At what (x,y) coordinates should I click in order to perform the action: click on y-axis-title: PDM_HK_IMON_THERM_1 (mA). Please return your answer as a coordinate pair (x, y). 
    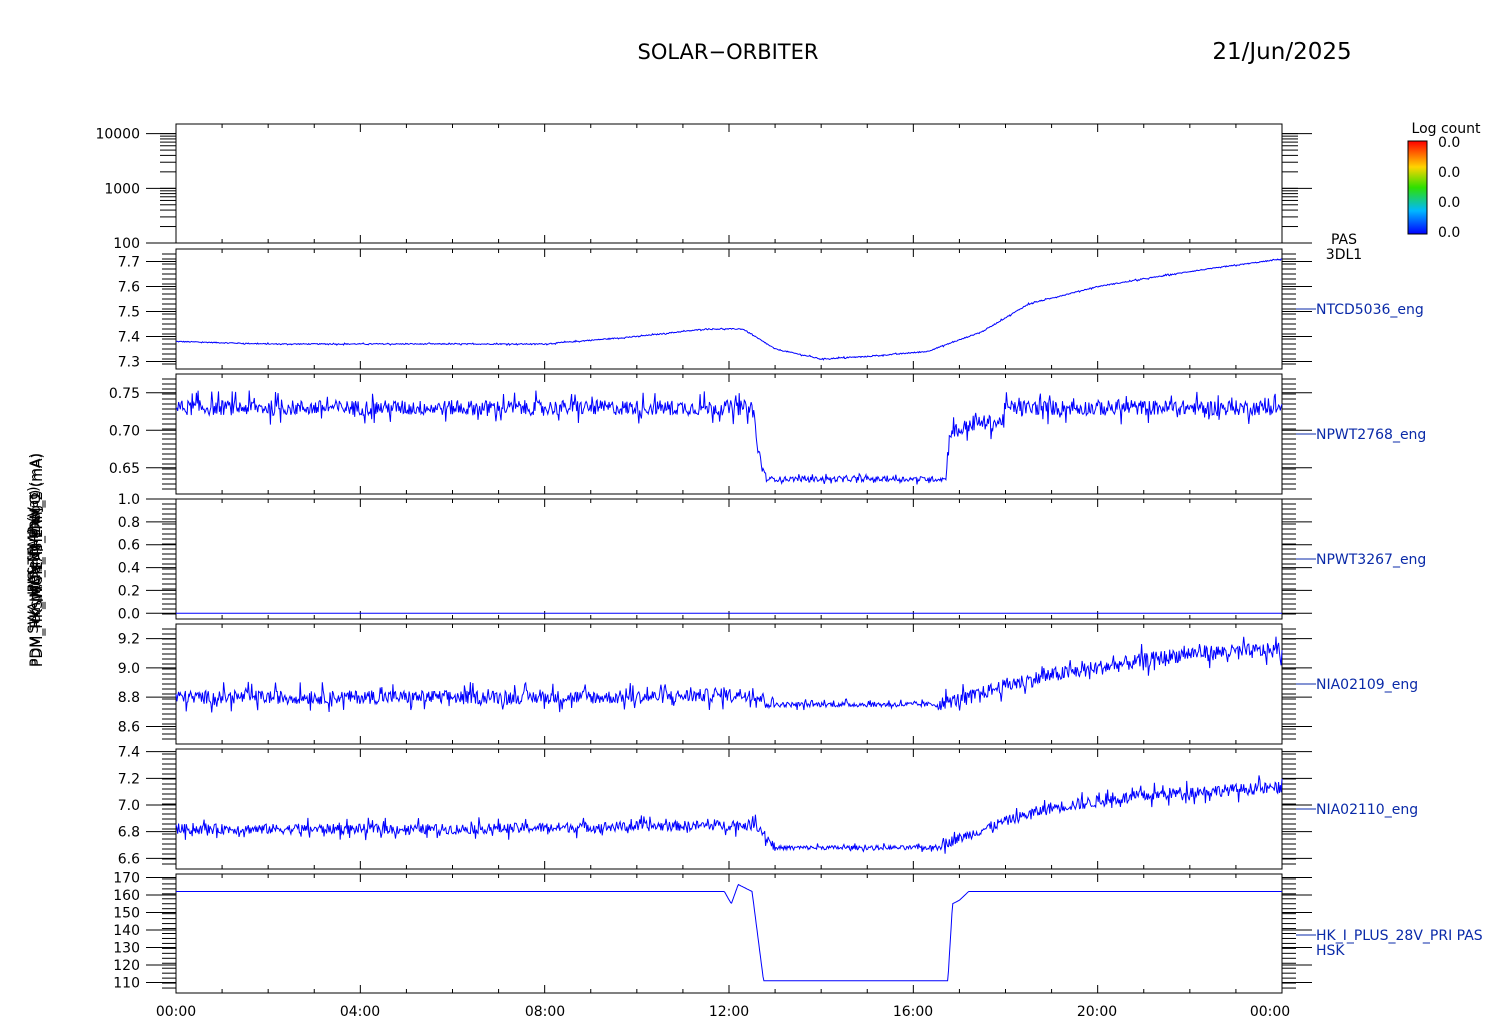
    Looking at the image, I should click on (36, 560).